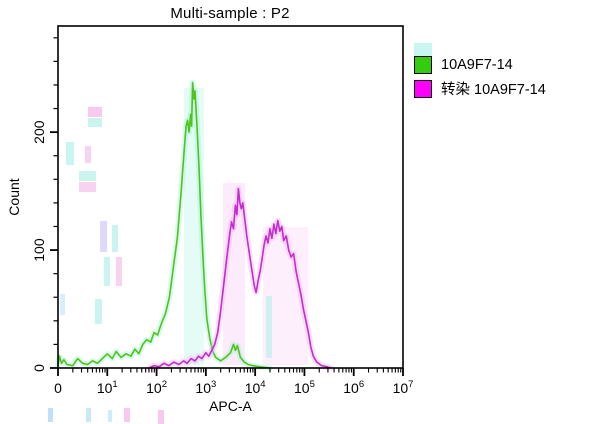  Describe the element at coordinates (230, 13) in the screenshot. I see `chart-title: Multi-sample : P2` at that location.